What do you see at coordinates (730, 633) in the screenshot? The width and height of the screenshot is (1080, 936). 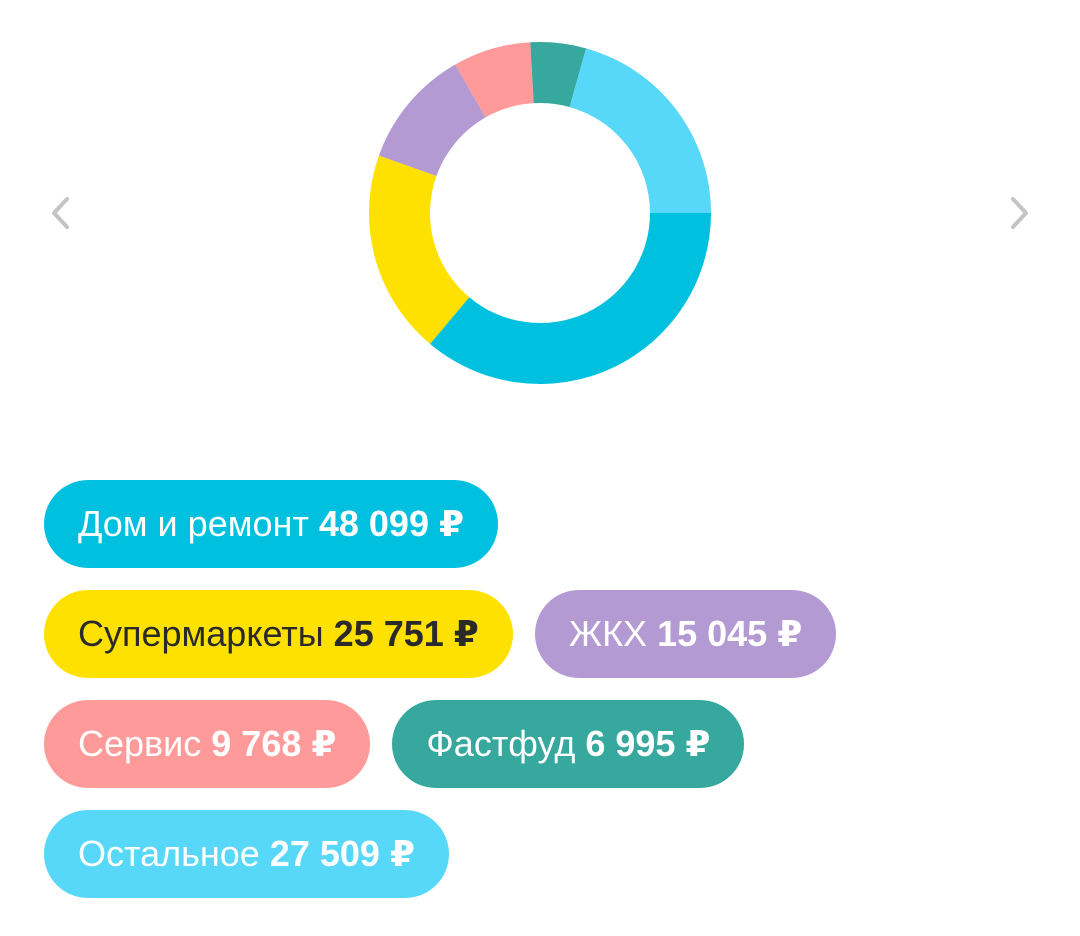 I see `chip-amount: 15 045 ₽` at bounding box center [730, 633].